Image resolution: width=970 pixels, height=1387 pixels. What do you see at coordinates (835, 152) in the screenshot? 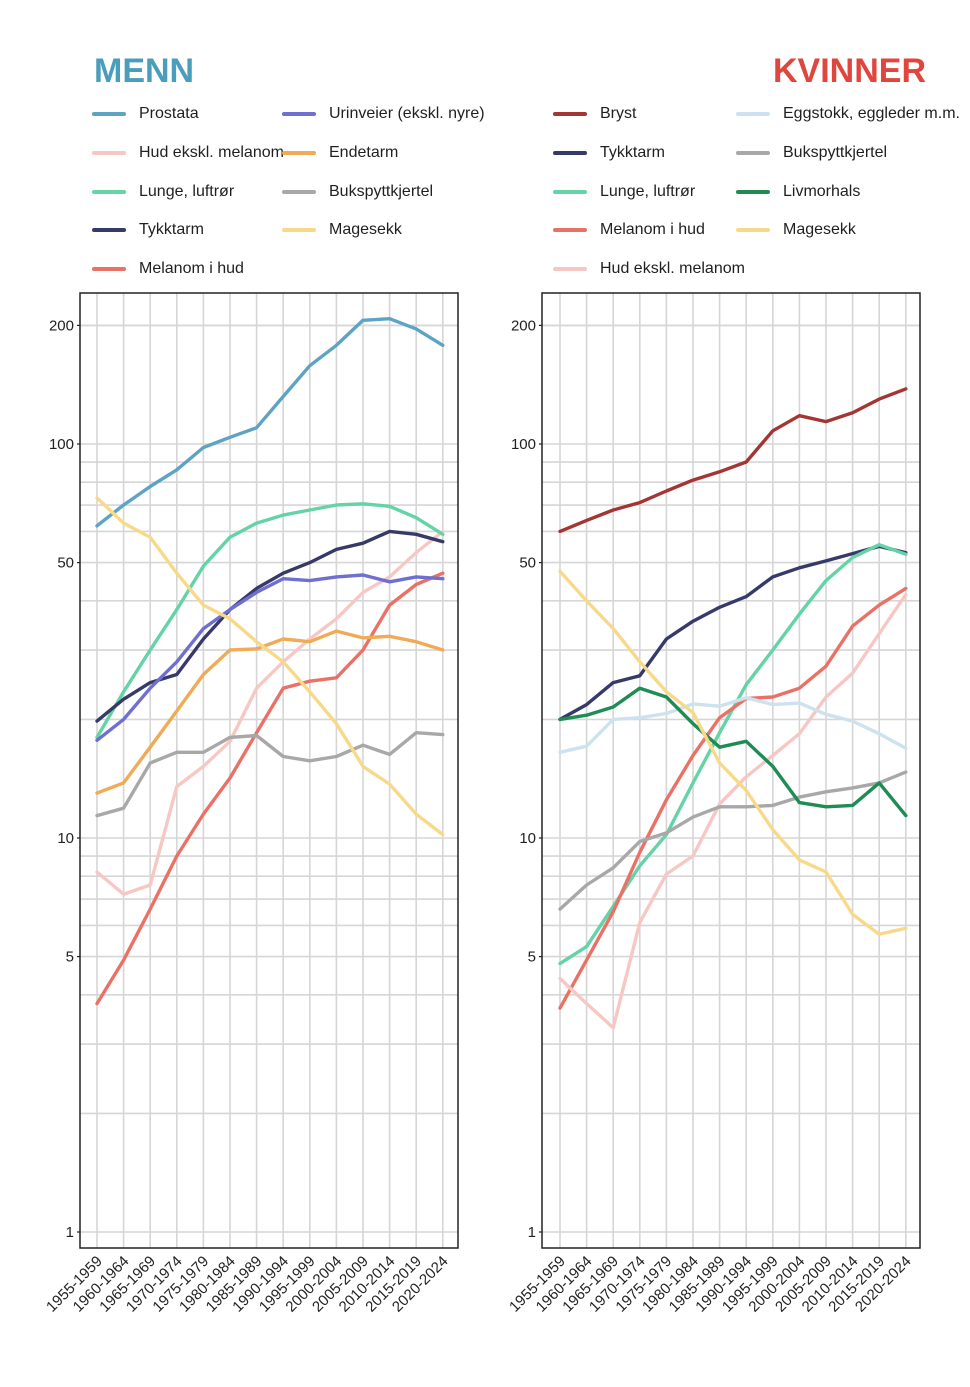
I see `legend-label: Bukspyttkjertel` at bounding box center [835, 152].